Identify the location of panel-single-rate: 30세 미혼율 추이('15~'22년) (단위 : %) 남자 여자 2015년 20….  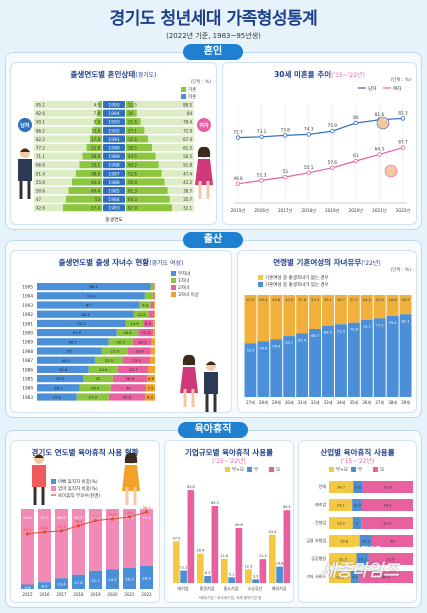
(319, 143).